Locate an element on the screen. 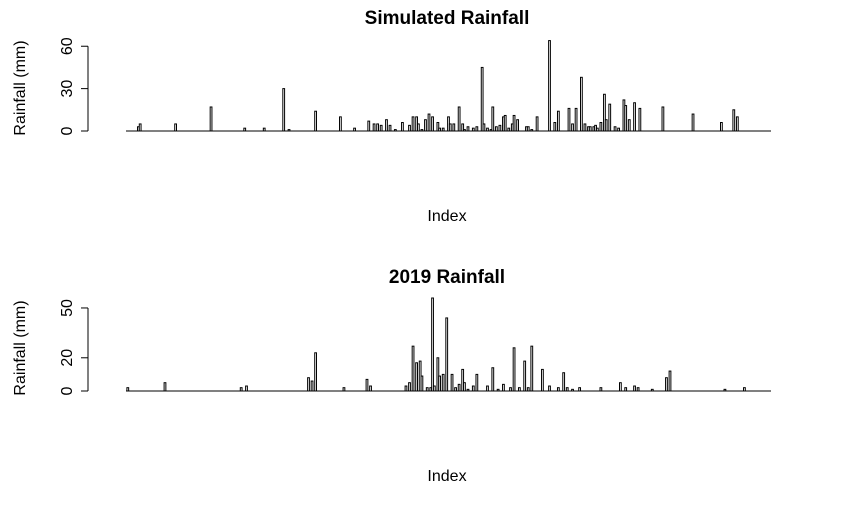 This screenshot has height=505, width=856. xlabel-simulated: Index is located at coordinates (446, 216).